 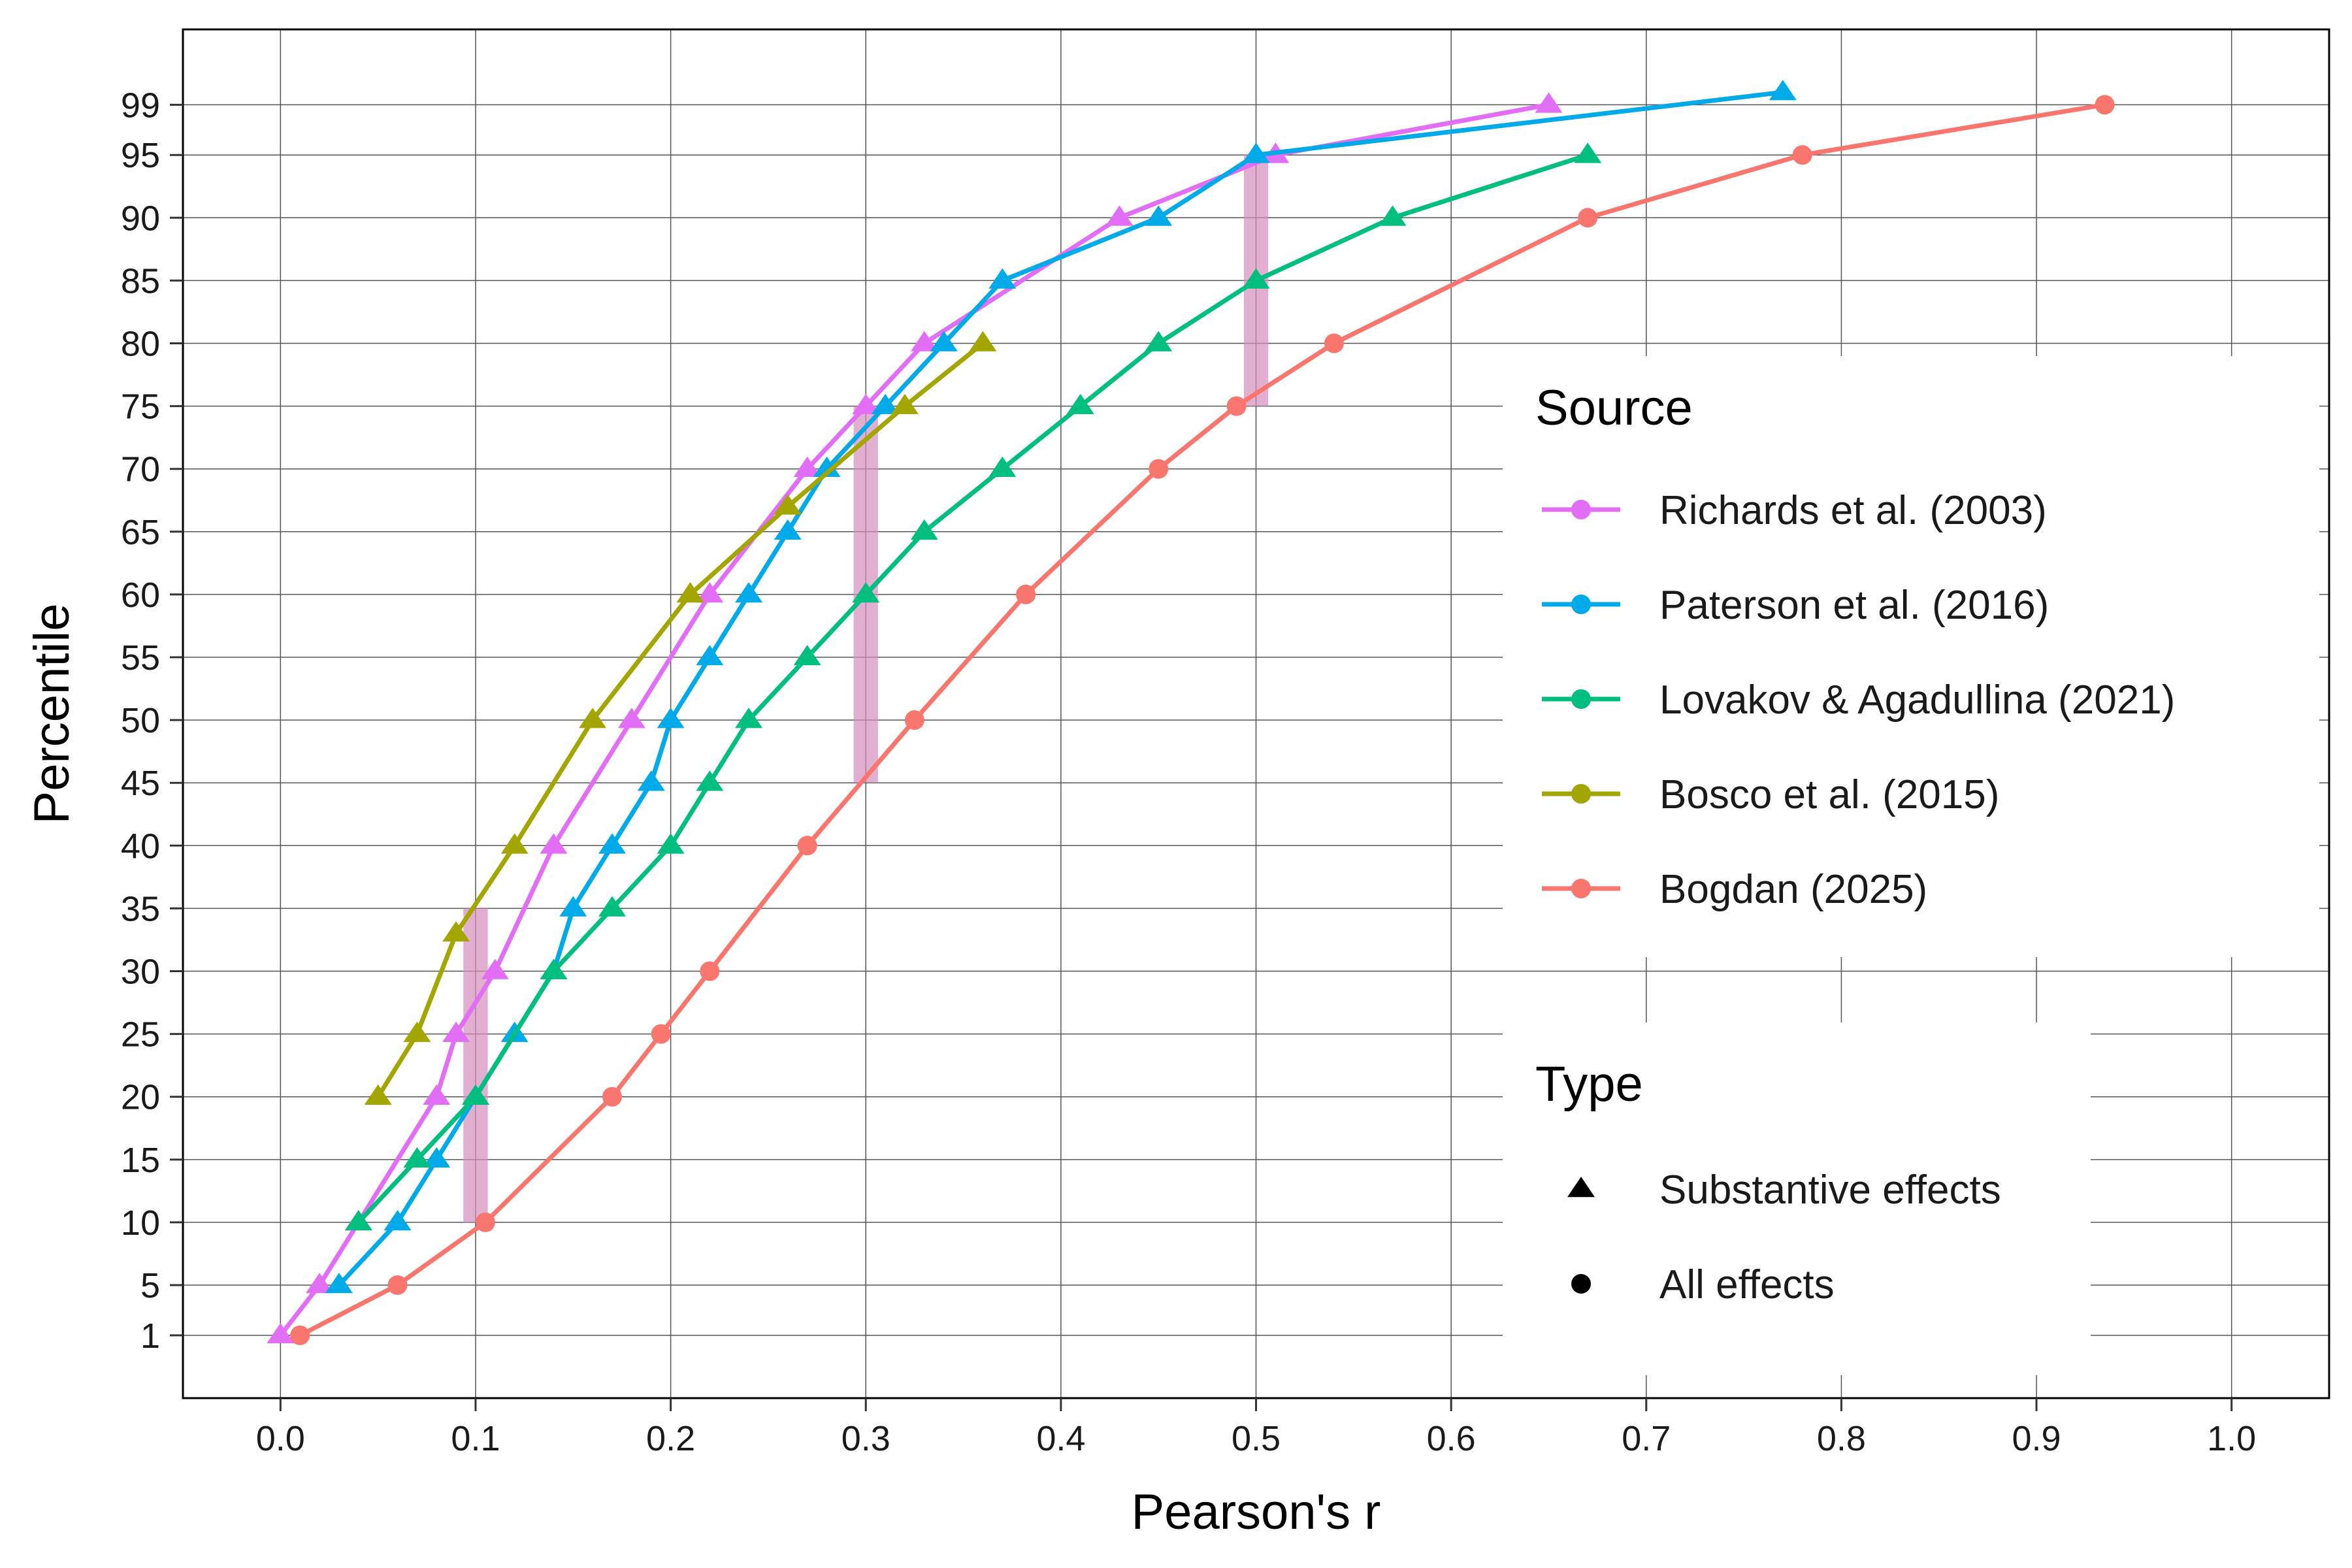 I want to click on legend-type-title: Type, so click(x=1589, y=1084).